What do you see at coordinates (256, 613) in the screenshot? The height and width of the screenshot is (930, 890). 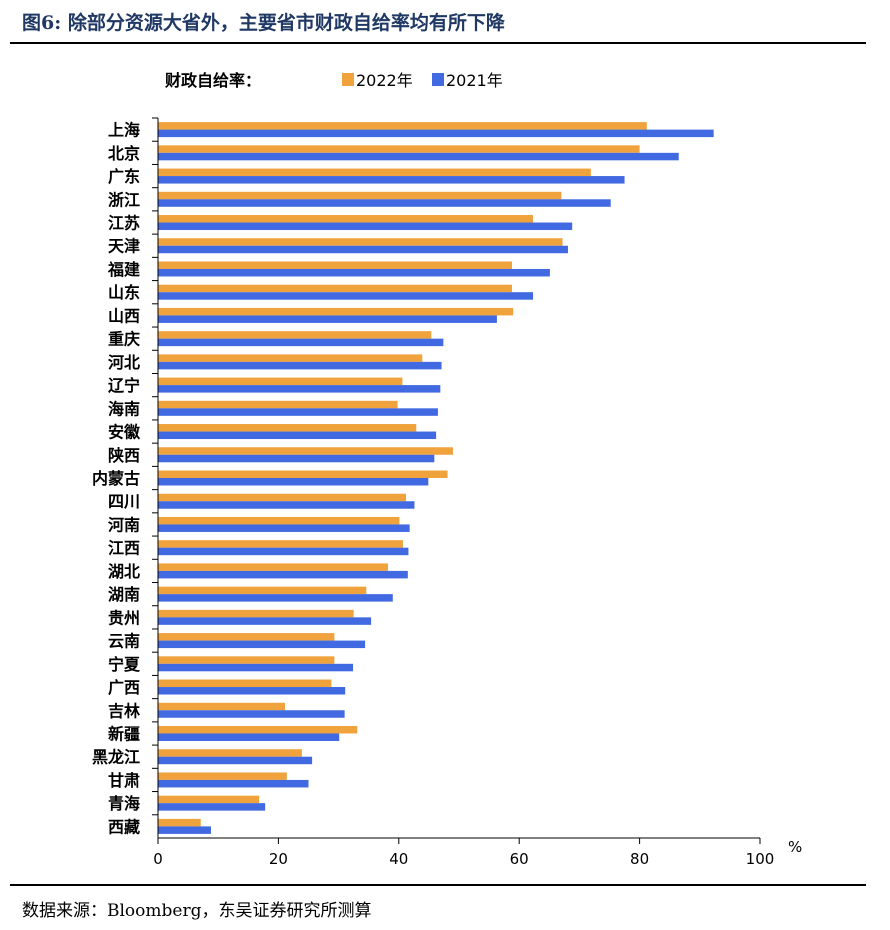 I see `bar-2022年-贵州` at bounding box center [256, 613].